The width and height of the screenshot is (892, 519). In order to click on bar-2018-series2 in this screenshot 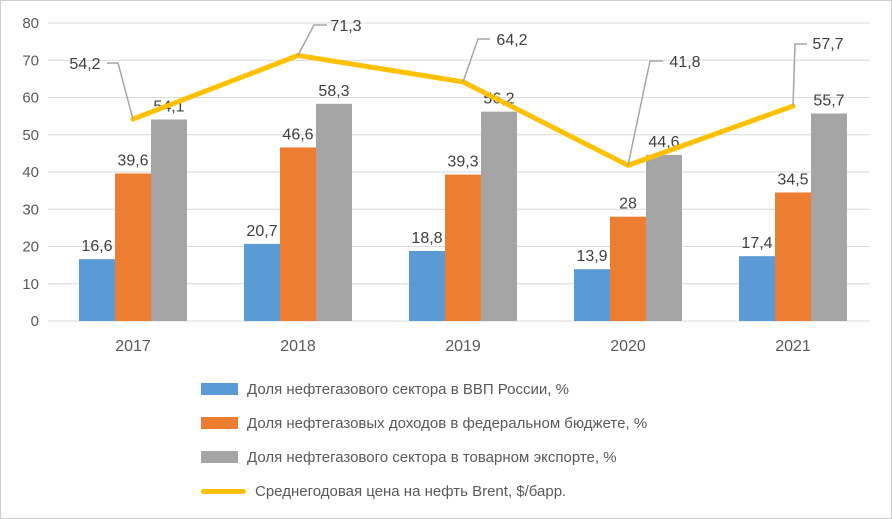, I will do `click(298, 234)`.